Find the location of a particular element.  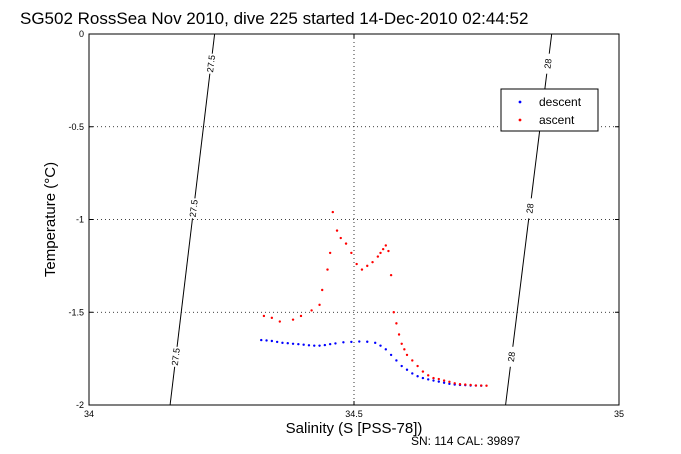

y-axis-label: Temperature (°C) is located at coordinates (50, 219).